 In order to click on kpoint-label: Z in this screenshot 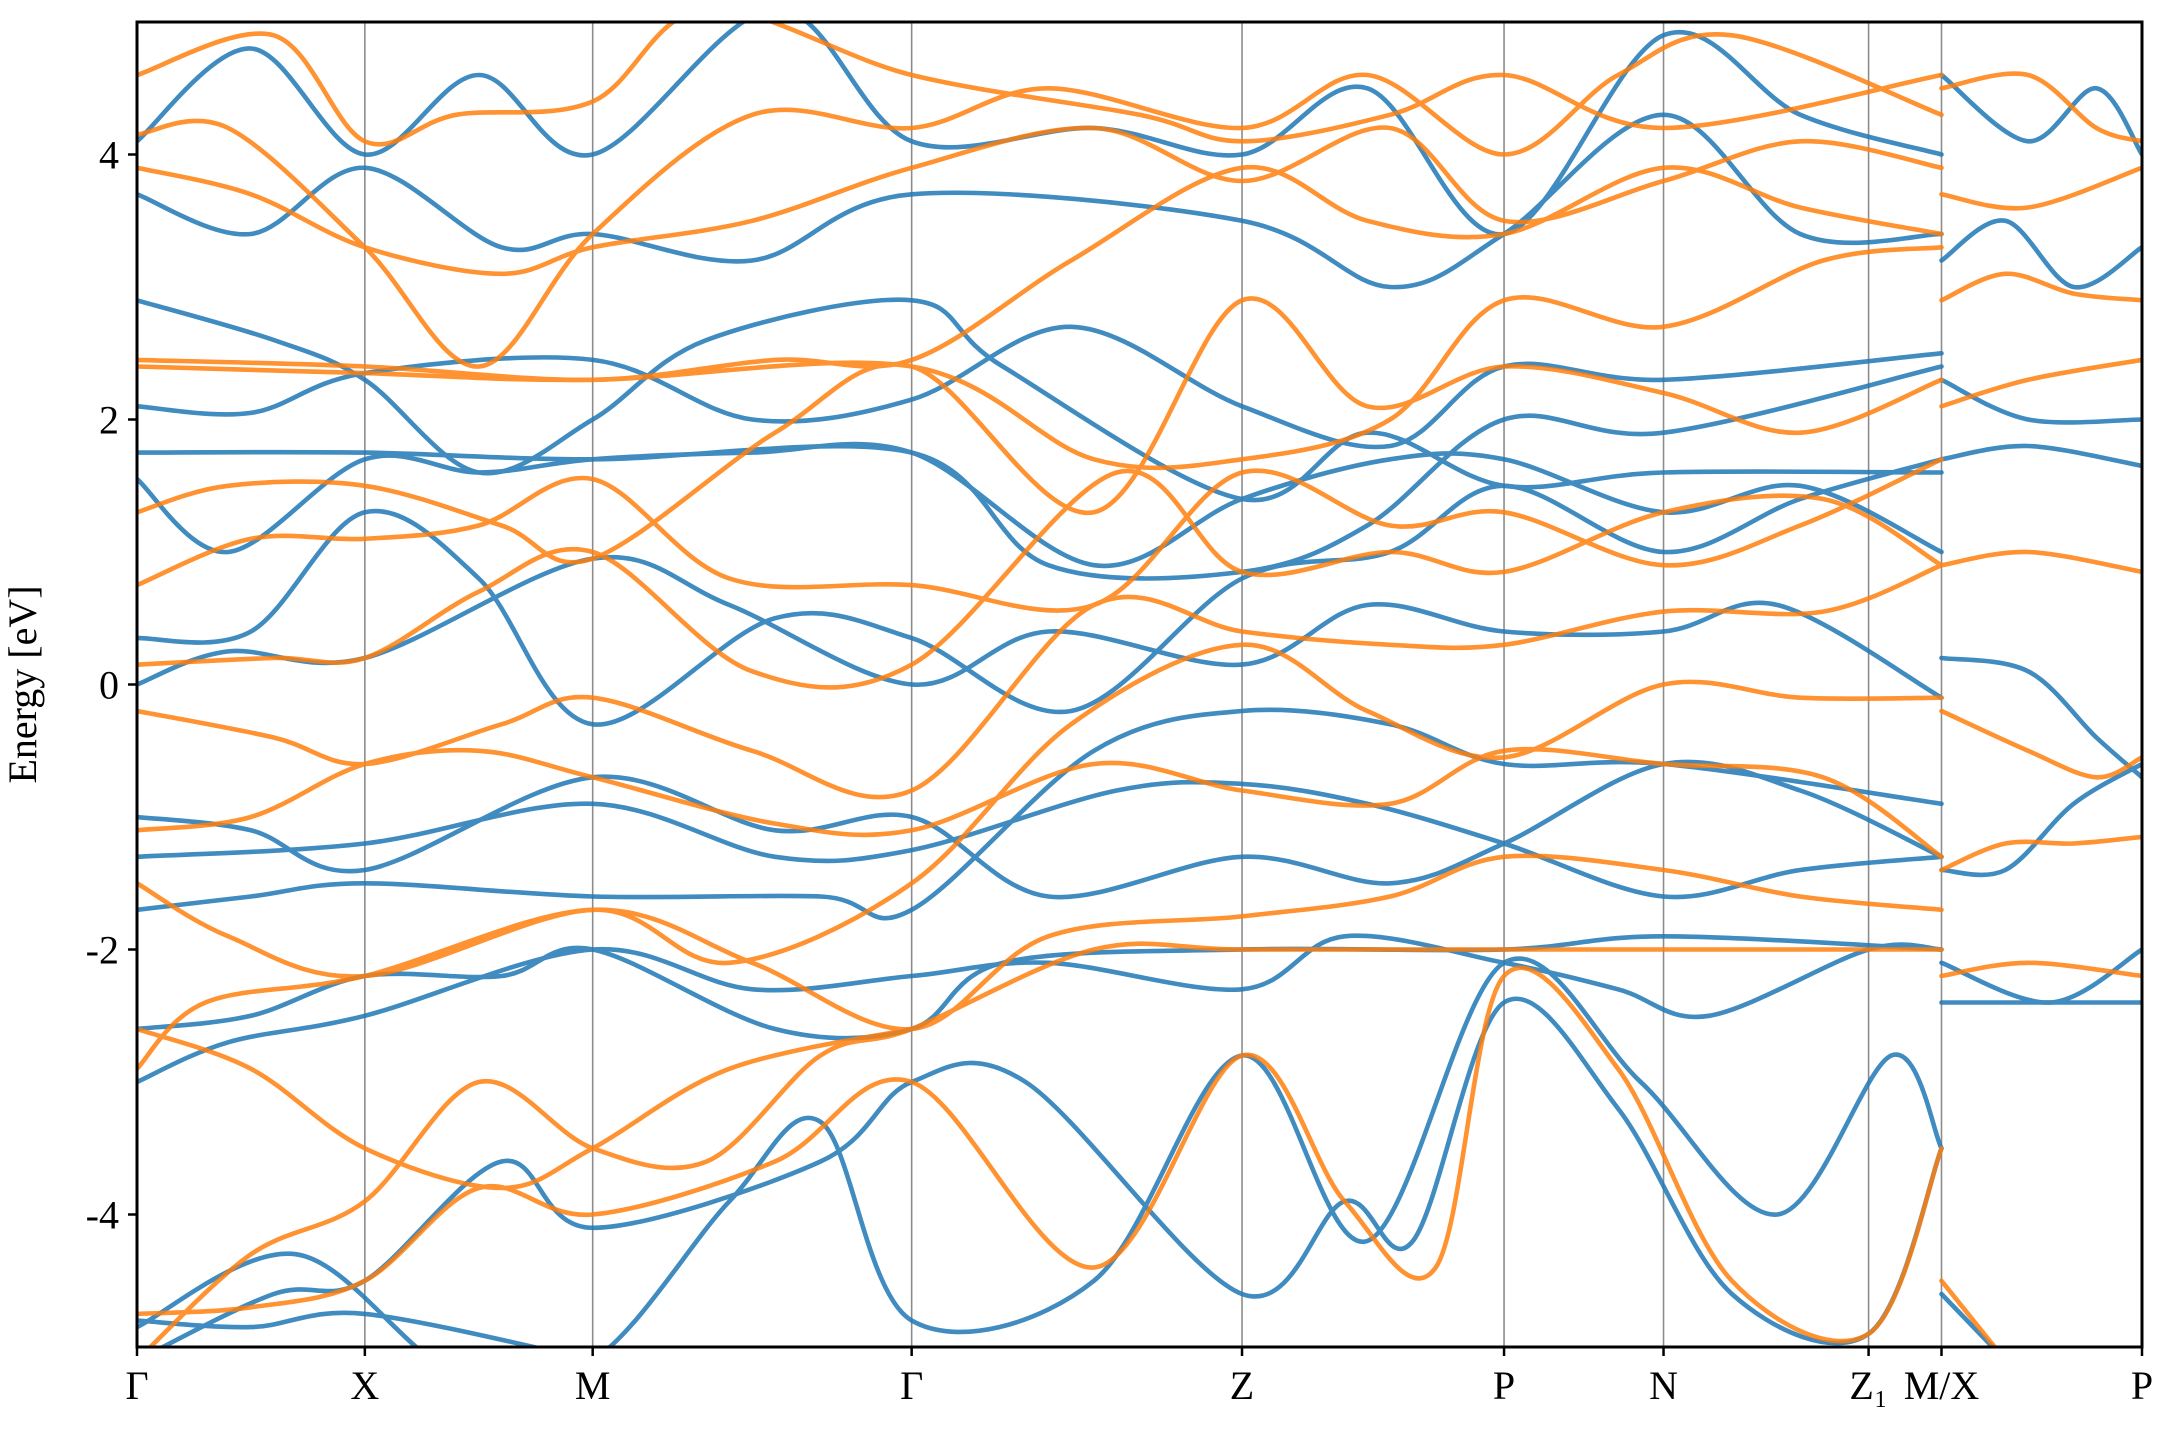, I will do `click(1242, 1385)`.